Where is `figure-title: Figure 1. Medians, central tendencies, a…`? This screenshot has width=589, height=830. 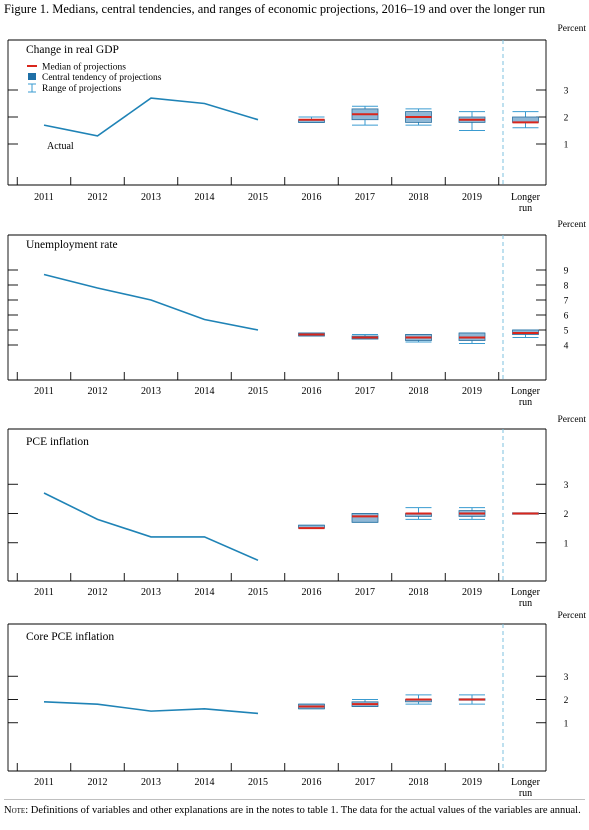
figure-title: Figure 1. Medians, central tendencies, a… is located at coordinates (275, 9).